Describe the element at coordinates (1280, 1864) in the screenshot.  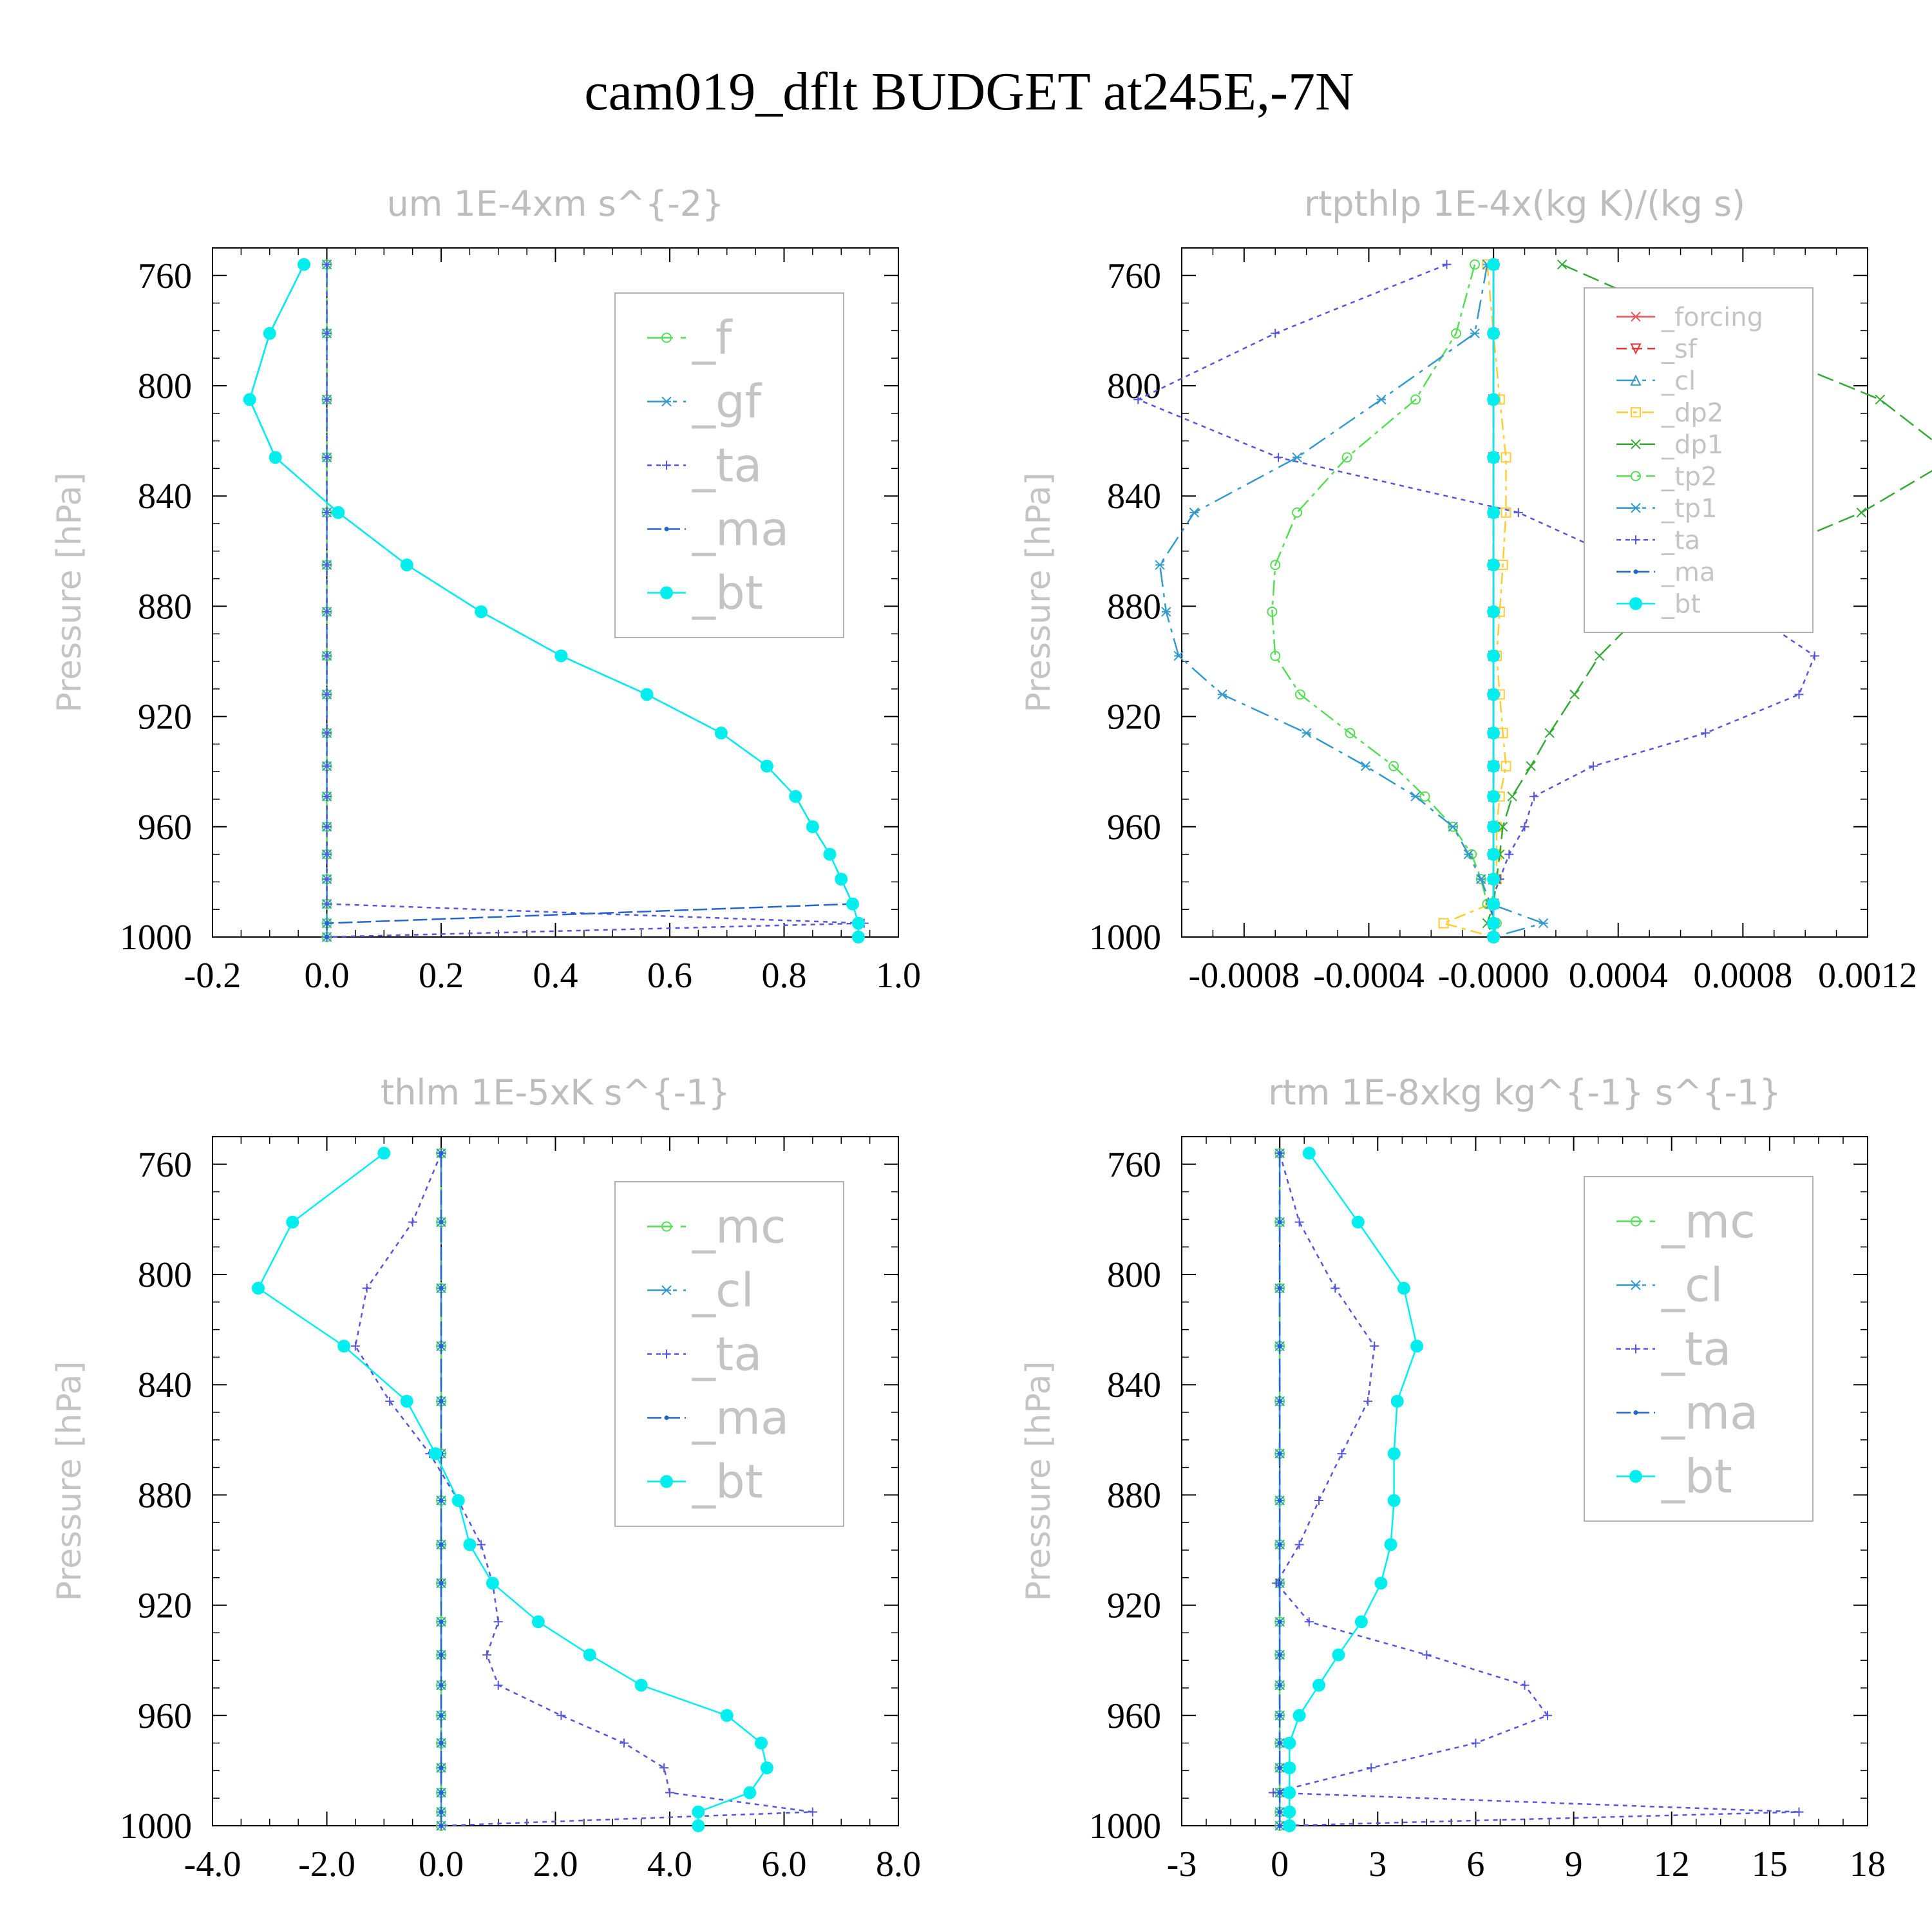
I see `x-tick-label: 0` at that location.